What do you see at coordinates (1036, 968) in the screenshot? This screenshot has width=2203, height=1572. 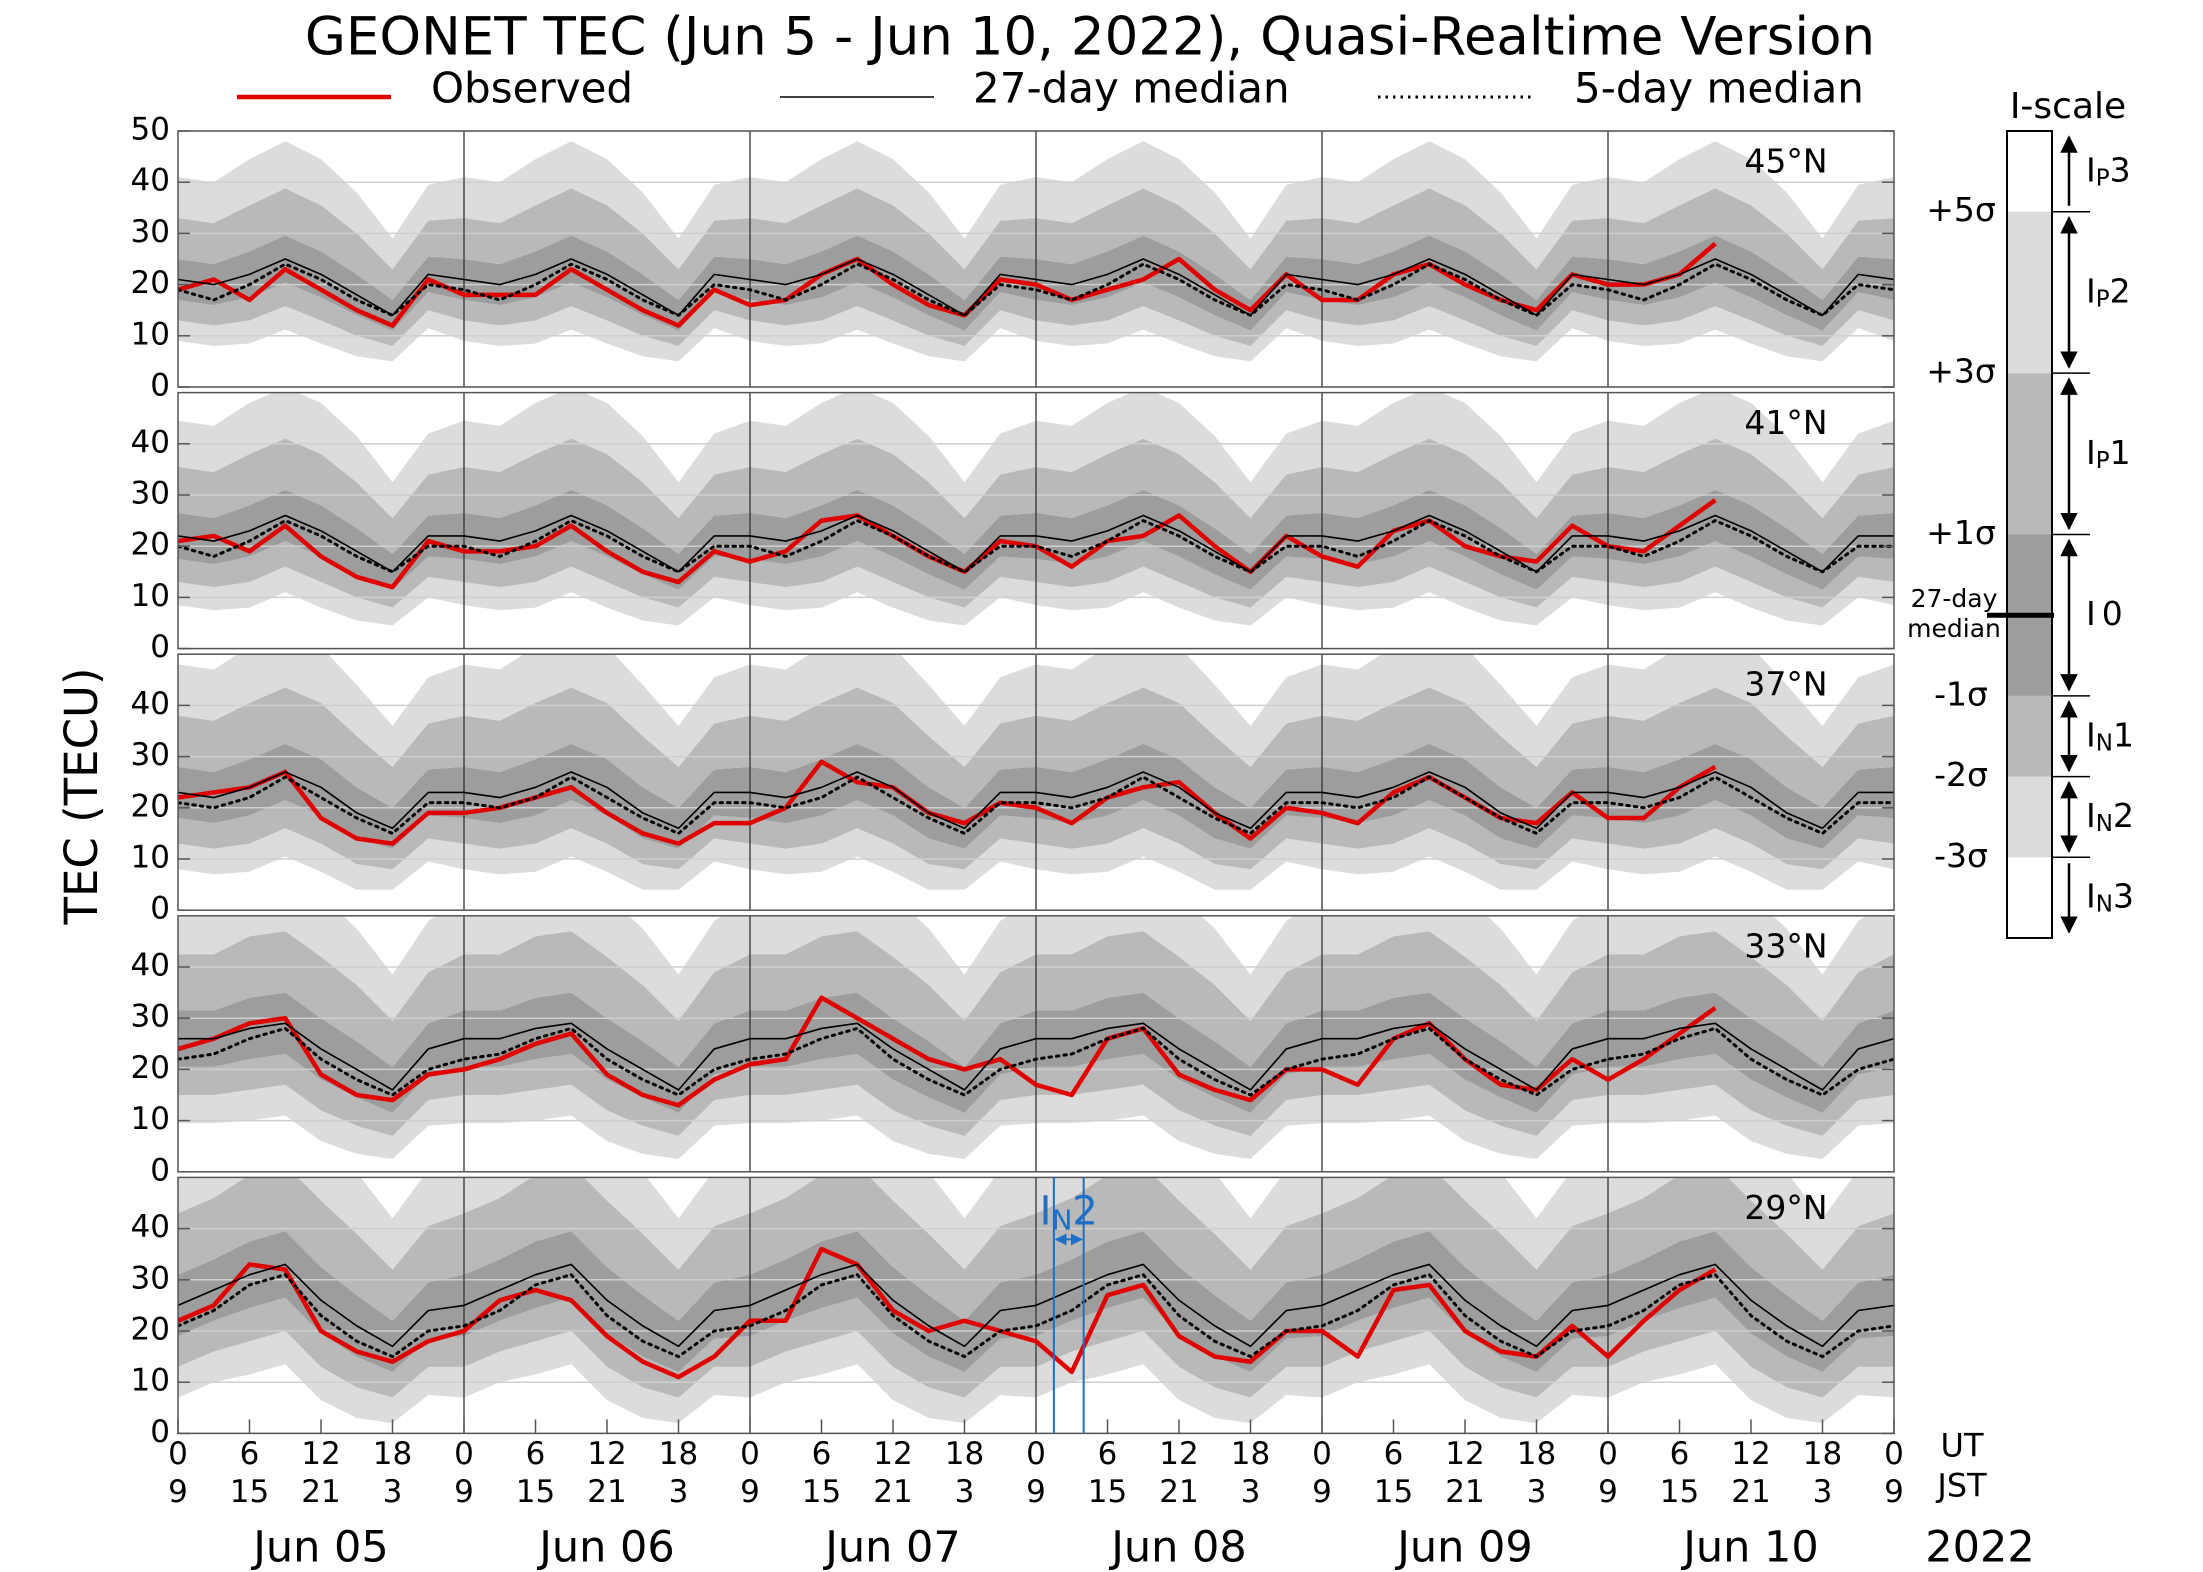 I see `sigma-band` at bounding box center [1036, 968].